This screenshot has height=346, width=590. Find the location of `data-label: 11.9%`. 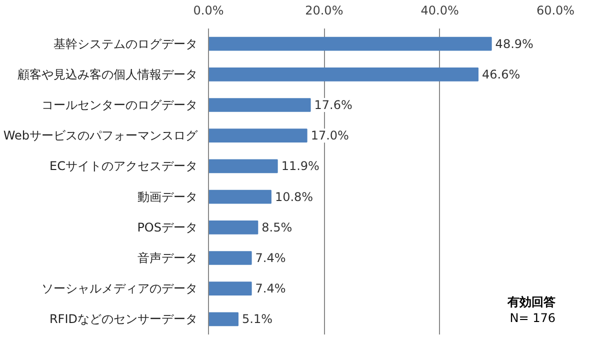

data-label: 11.9% is located at coordinates (300, 166).